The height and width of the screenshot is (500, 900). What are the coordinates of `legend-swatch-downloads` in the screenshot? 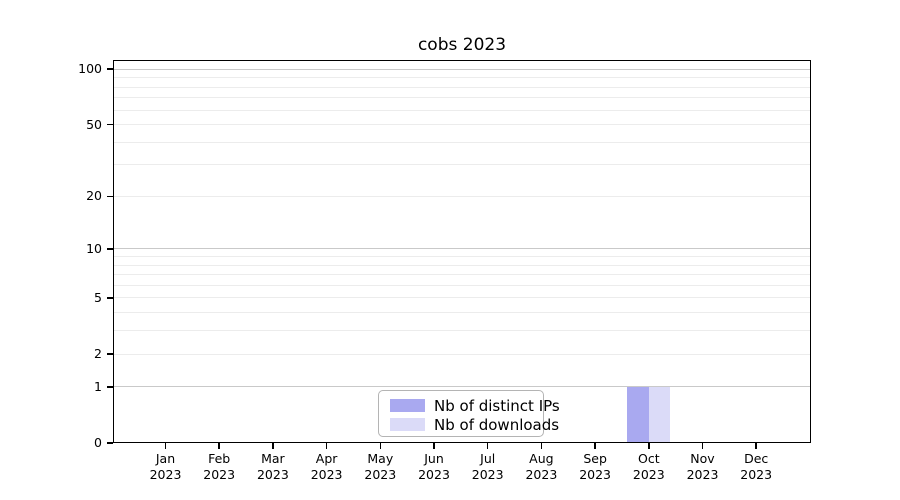 It's located at (407, 424).